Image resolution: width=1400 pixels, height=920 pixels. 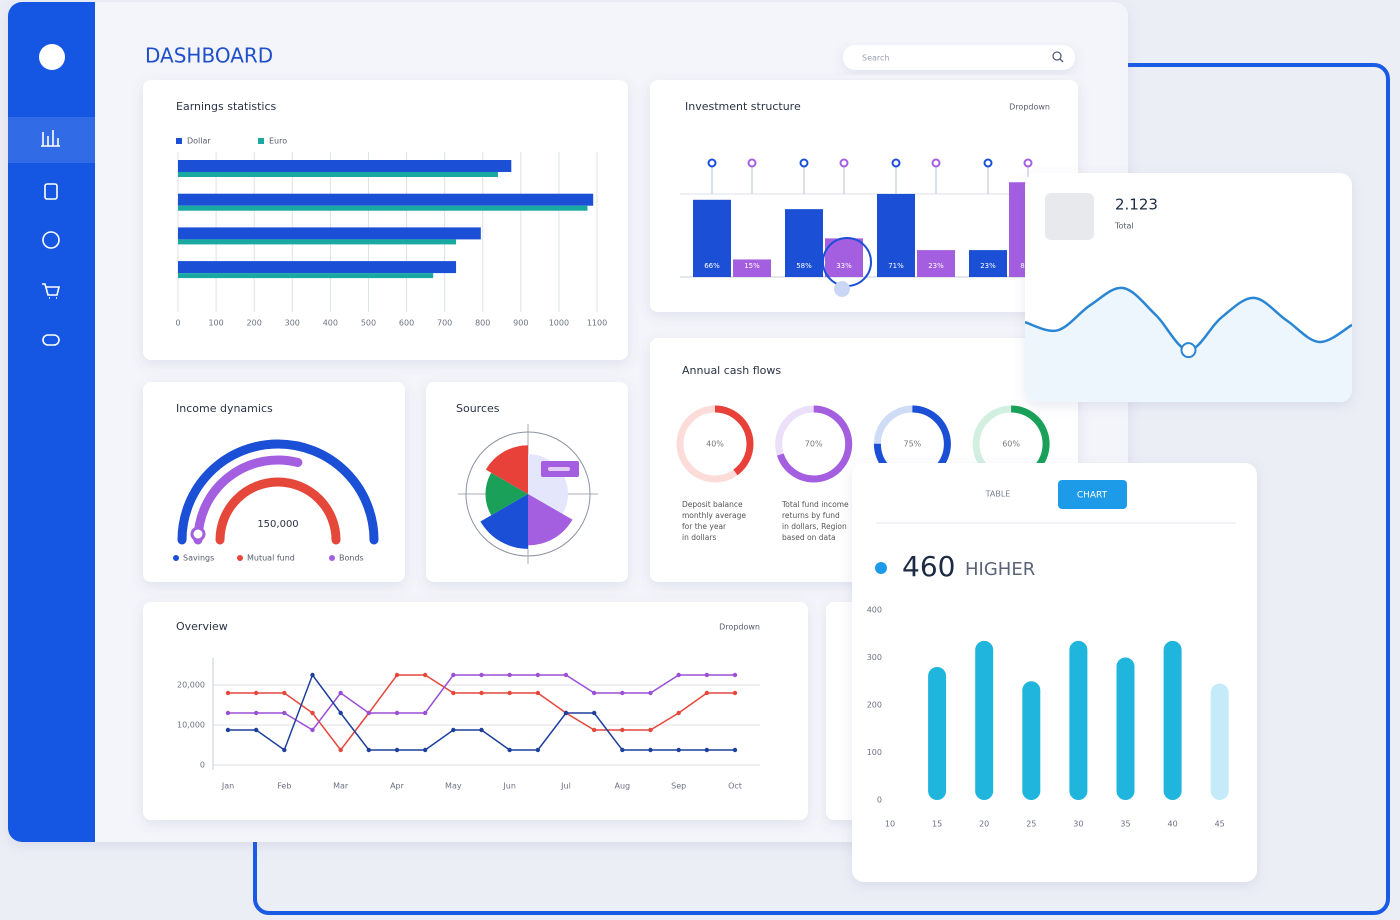 What do you see at coordinates (896, 266) in the screenshot?
I see `bar-label: 71%` at bounding box center [896, 266].